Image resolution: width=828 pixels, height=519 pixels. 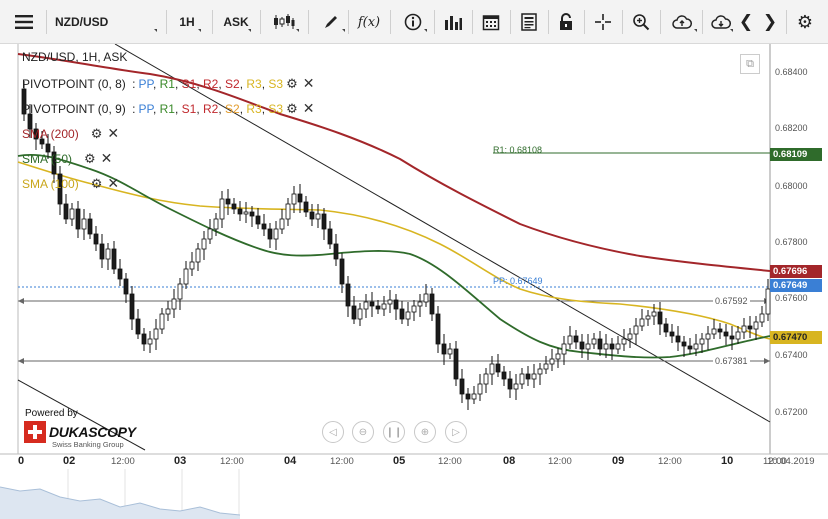 What do you see at coordinates (70, 133) in the screenshot?
I see `legend-sma200-row: SMA (200) ⚙ ✕` at bounding box center [70, 133].